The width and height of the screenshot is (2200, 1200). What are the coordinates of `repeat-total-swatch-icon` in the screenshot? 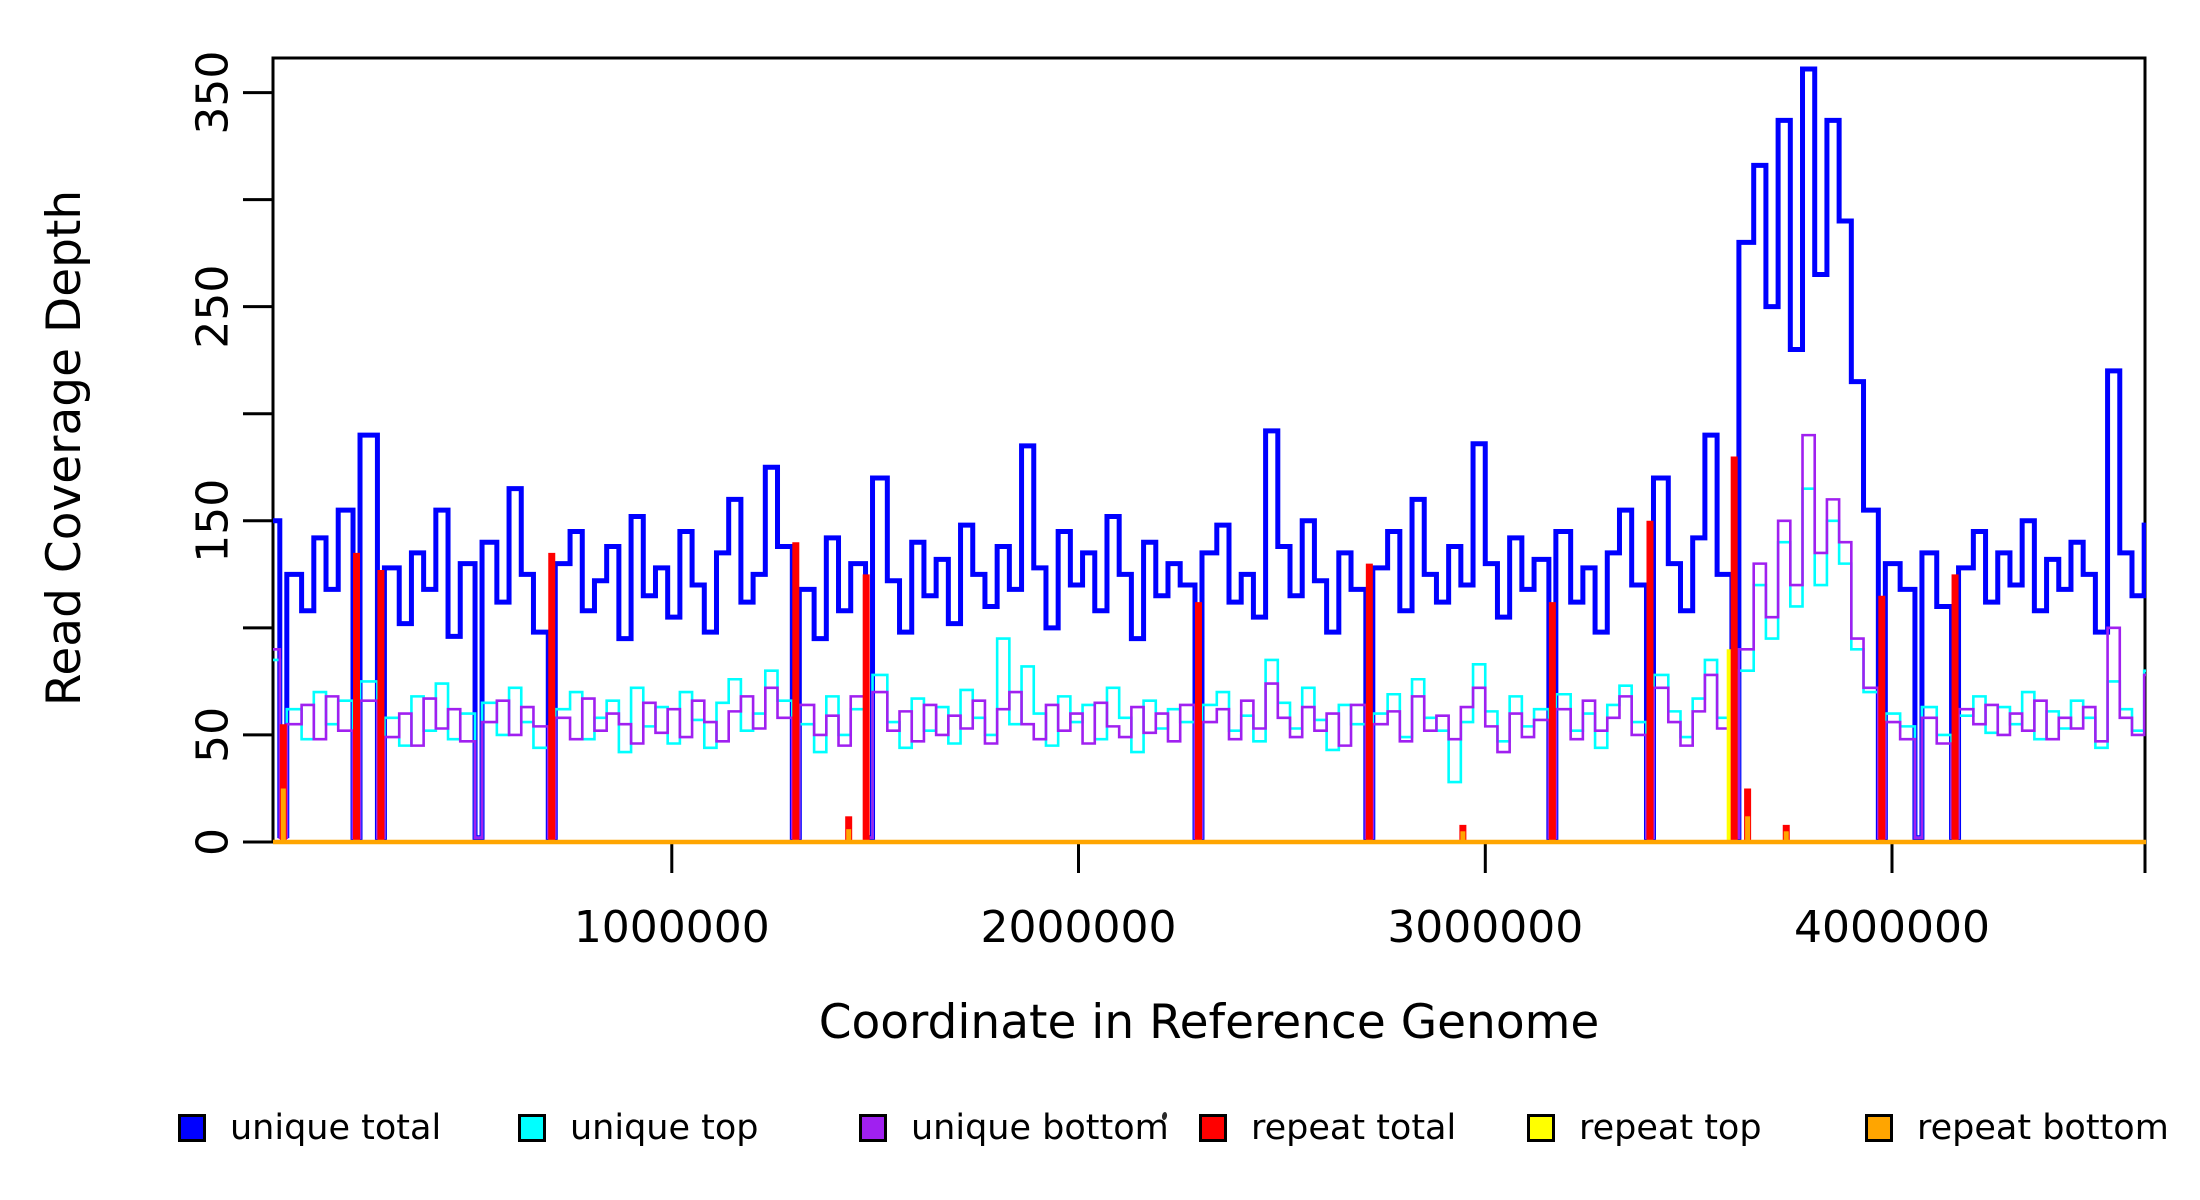 It's located at (1213, 1128).